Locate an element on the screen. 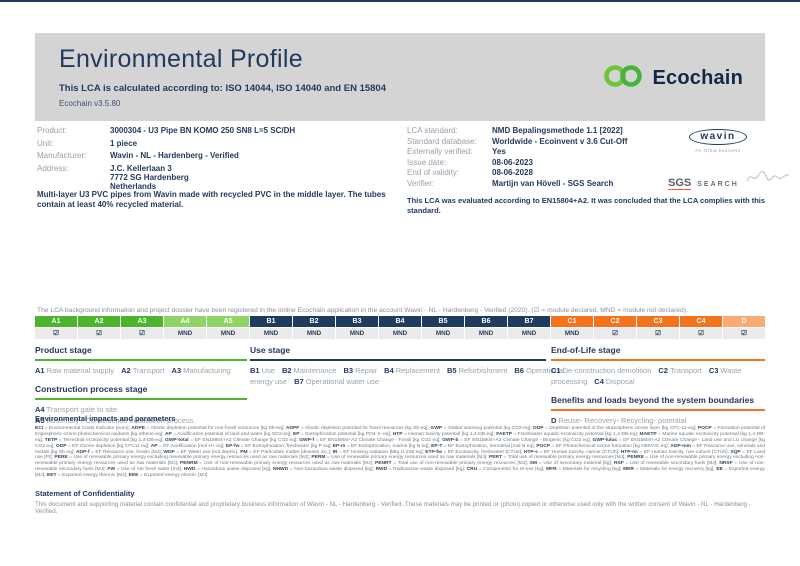  info-label: Address: is located at coordinates (53, 168).